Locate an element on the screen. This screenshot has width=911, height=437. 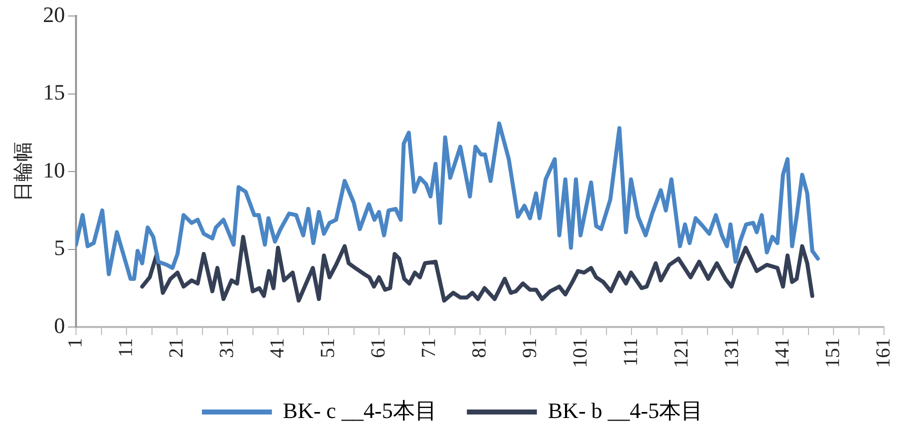
x-tick-label: 121 is located at coordinates (681, 353).